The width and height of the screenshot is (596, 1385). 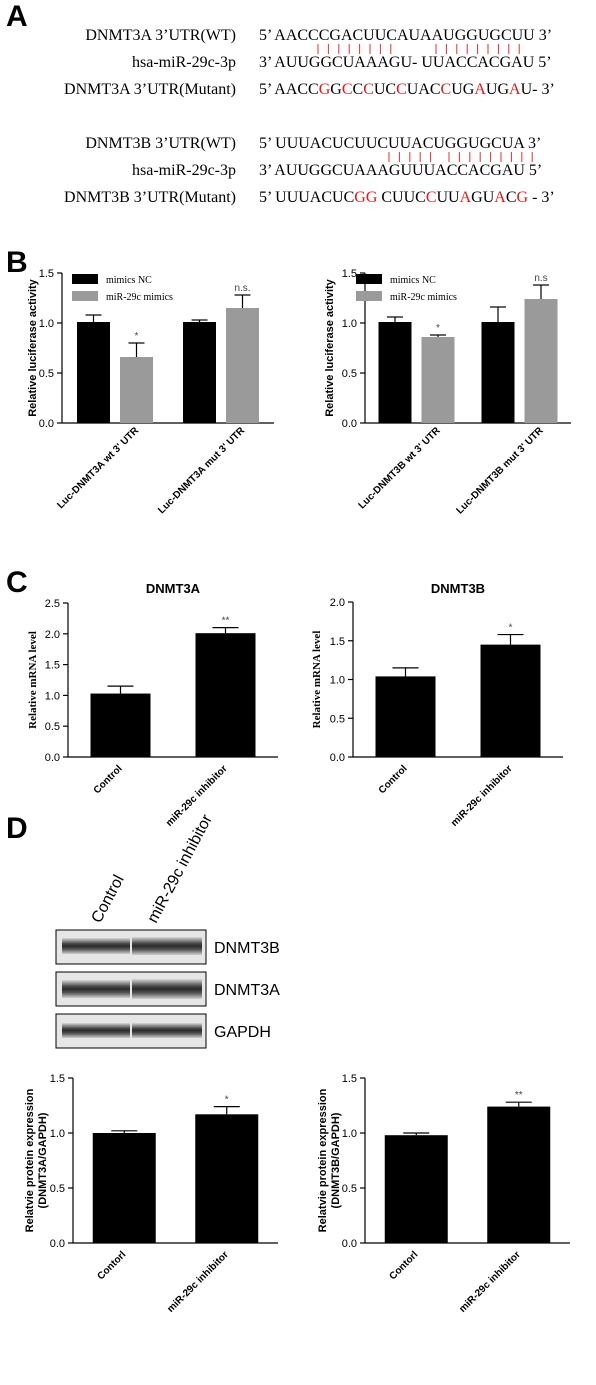 What do you see at coordinates (173, 588) in the screenshot?
I see `chart-title: DNMT3A` at bounding box center [173, 588].